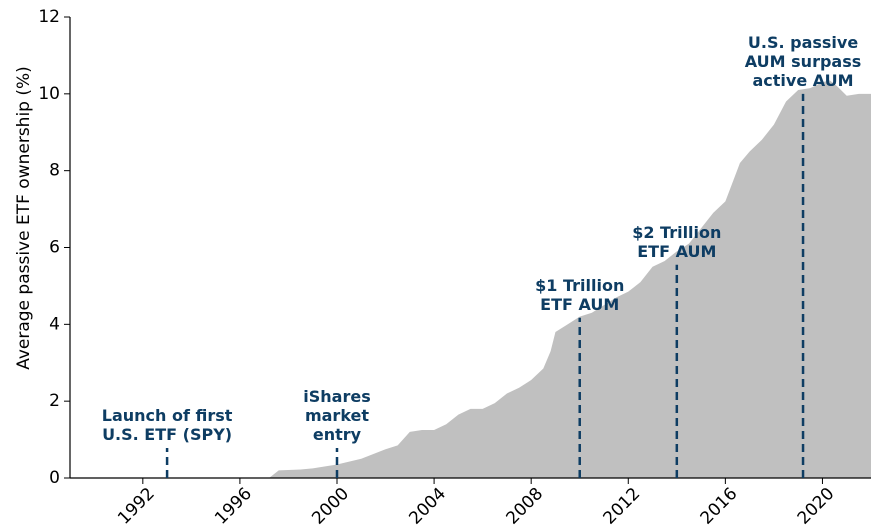 Image resolution: width=871 pixels, height=532 pixels. Describe the element at coordinates (803, 42) in the screenshot. I see `annotation-text: U.S. passive` at that location.